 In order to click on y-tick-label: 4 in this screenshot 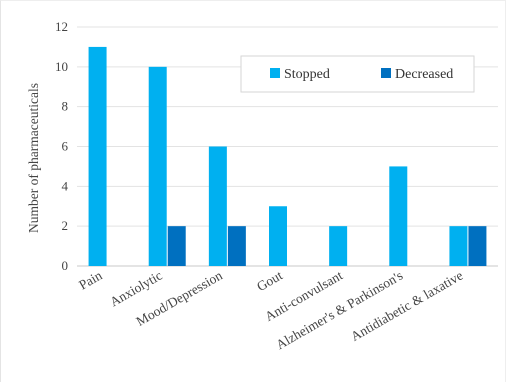, I will do `click(65, 185)`.